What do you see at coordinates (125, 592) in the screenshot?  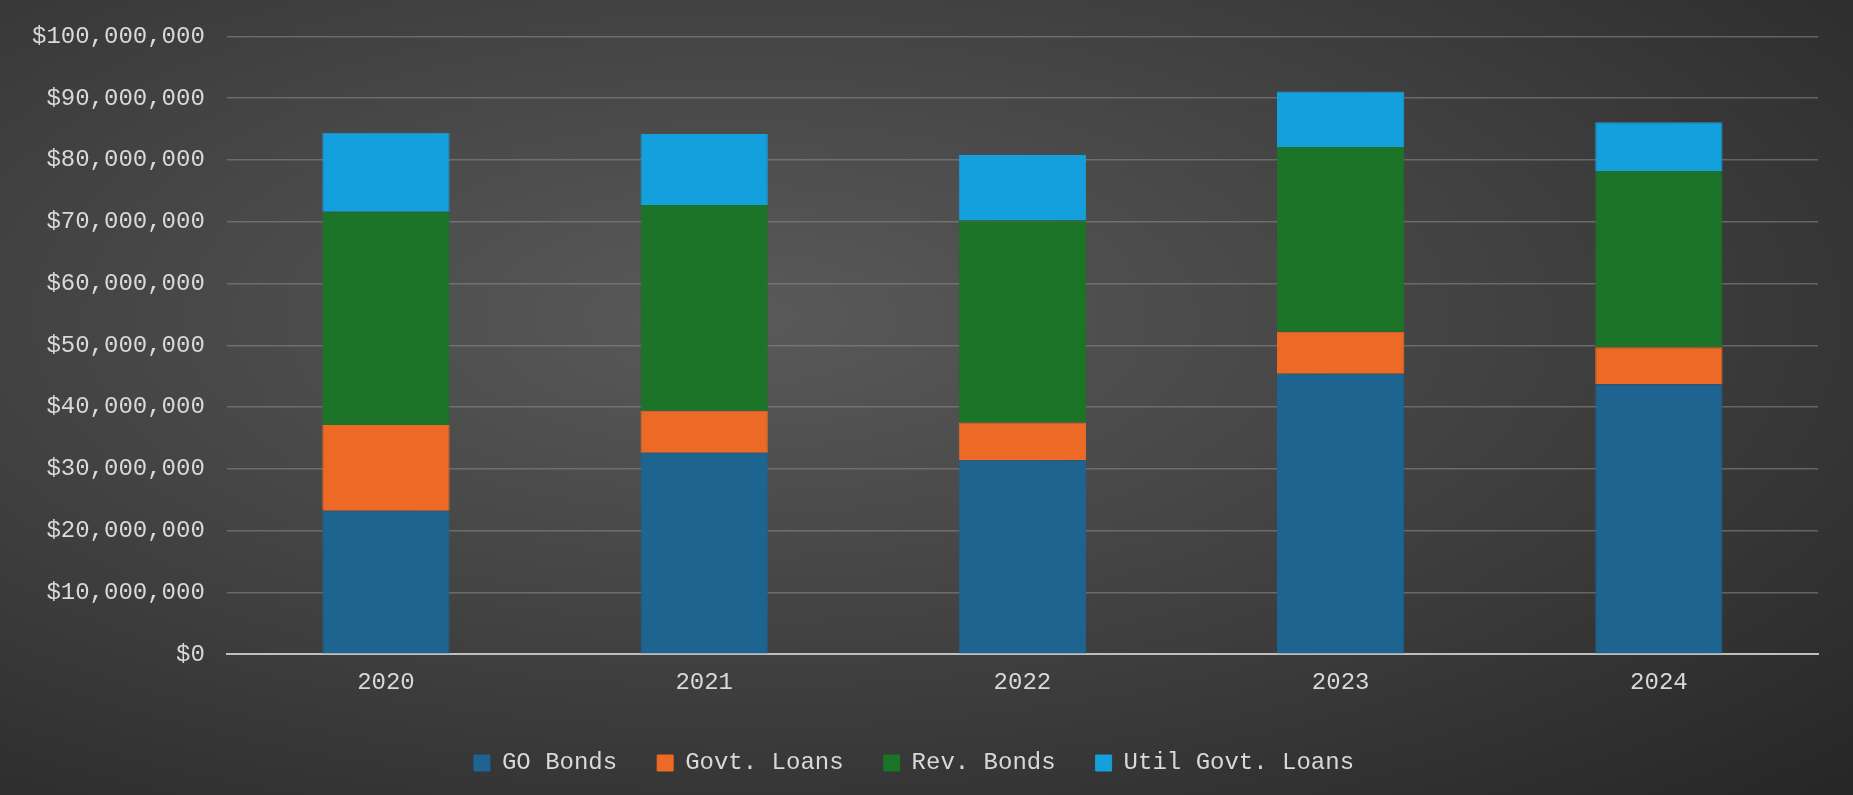 I see `y-tick-label: $10,000,000` at bounding box center [125, 592].